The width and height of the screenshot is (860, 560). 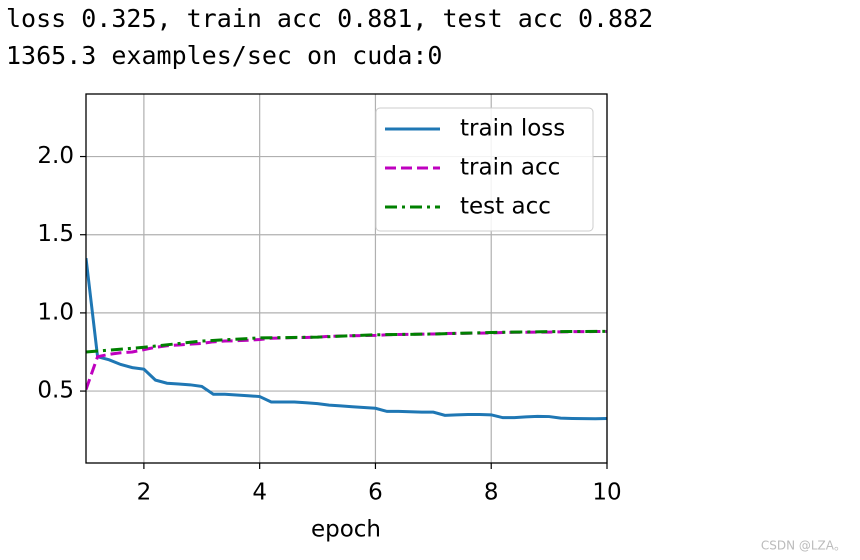 What do you see at coordinates (375, 493) in the screenshot?
I see `x-tick-label: 6` at bounding box center [375, 493].